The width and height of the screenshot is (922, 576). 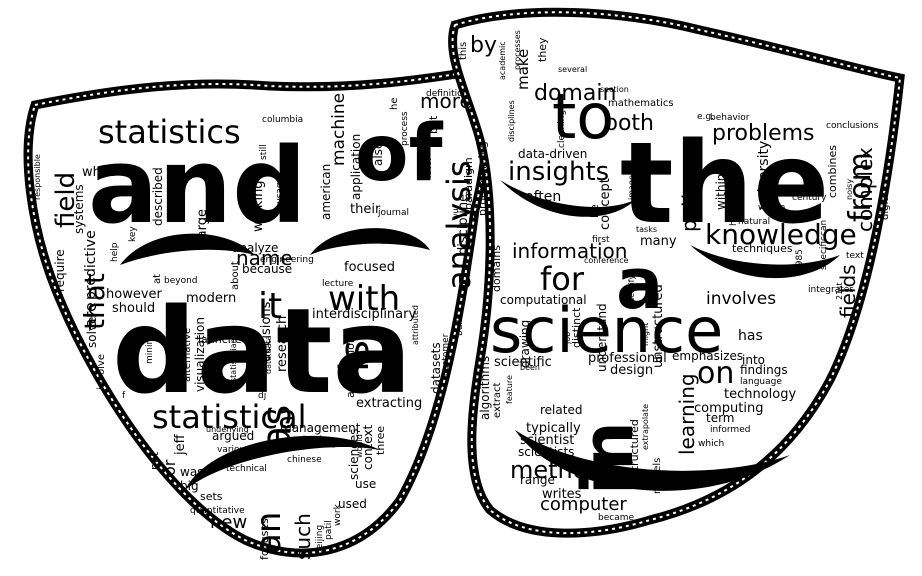 What do you see at coordinates (115, 252) in the screenshot?
I see `word: help` at bounding box center [115, 252].